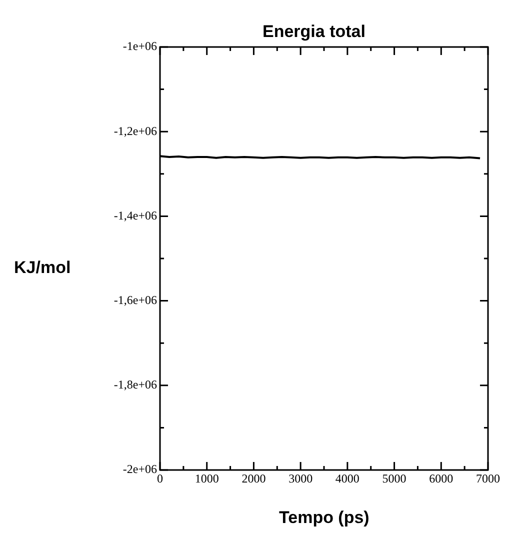  I want to click on x-tick-label: 0, so click(160, 478).